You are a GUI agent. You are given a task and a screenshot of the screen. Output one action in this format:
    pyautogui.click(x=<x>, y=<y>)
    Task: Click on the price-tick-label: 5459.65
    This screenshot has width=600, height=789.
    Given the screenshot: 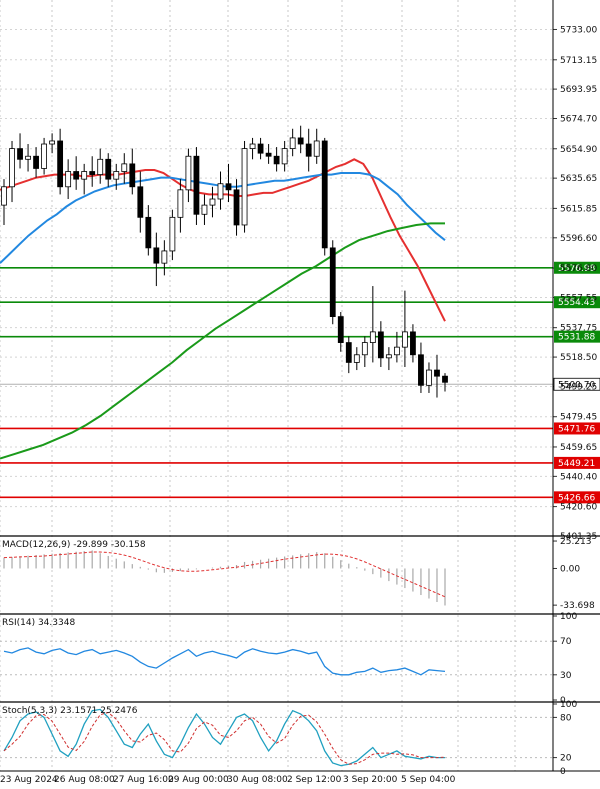 What is the action you would take?
    pyautogui.click(x=578, y=448)
    